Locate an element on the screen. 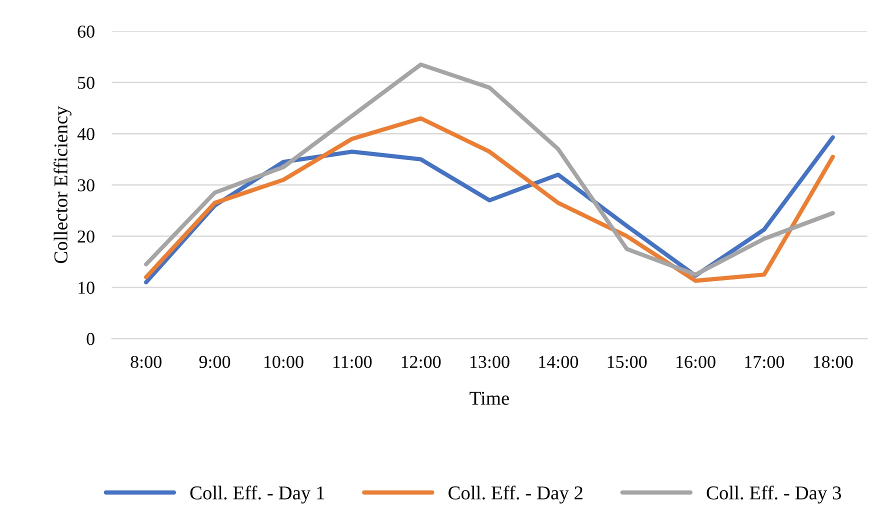 The width and height of the screenshot is (894, 521). y-tick-label: 10 is located at coordinates (86, 288).